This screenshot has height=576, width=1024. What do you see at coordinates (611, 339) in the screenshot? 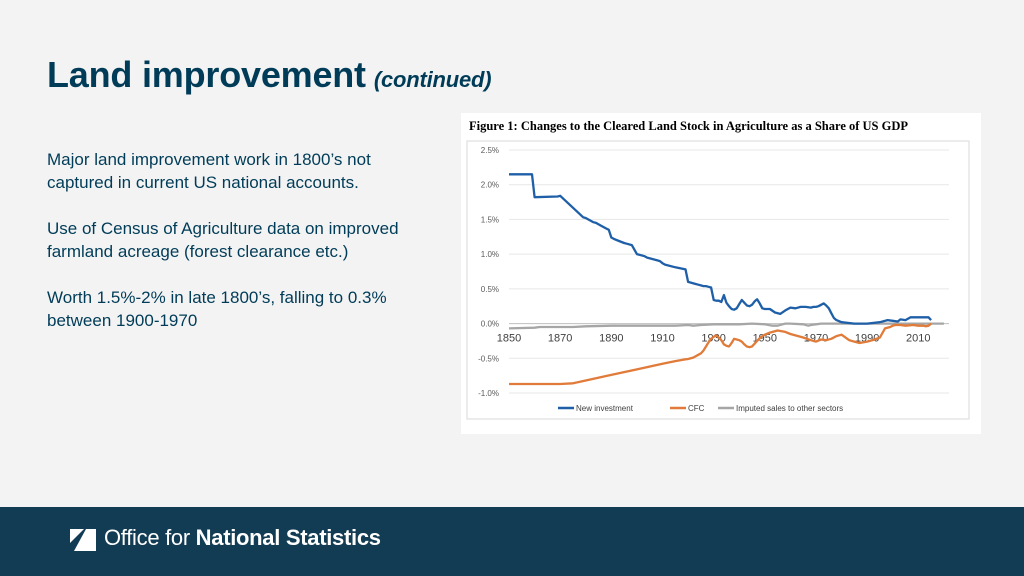
I see `x-tick-label: 1890` at bounding box center [611, 339].